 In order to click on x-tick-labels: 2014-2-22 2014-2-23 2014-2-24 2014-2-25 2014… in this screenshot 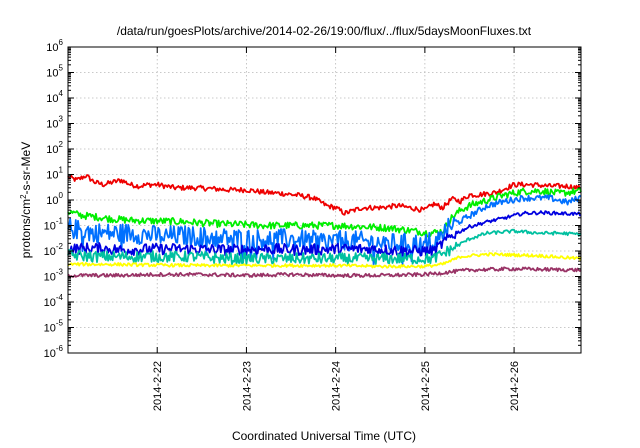, I will do `click(336, 386)`.